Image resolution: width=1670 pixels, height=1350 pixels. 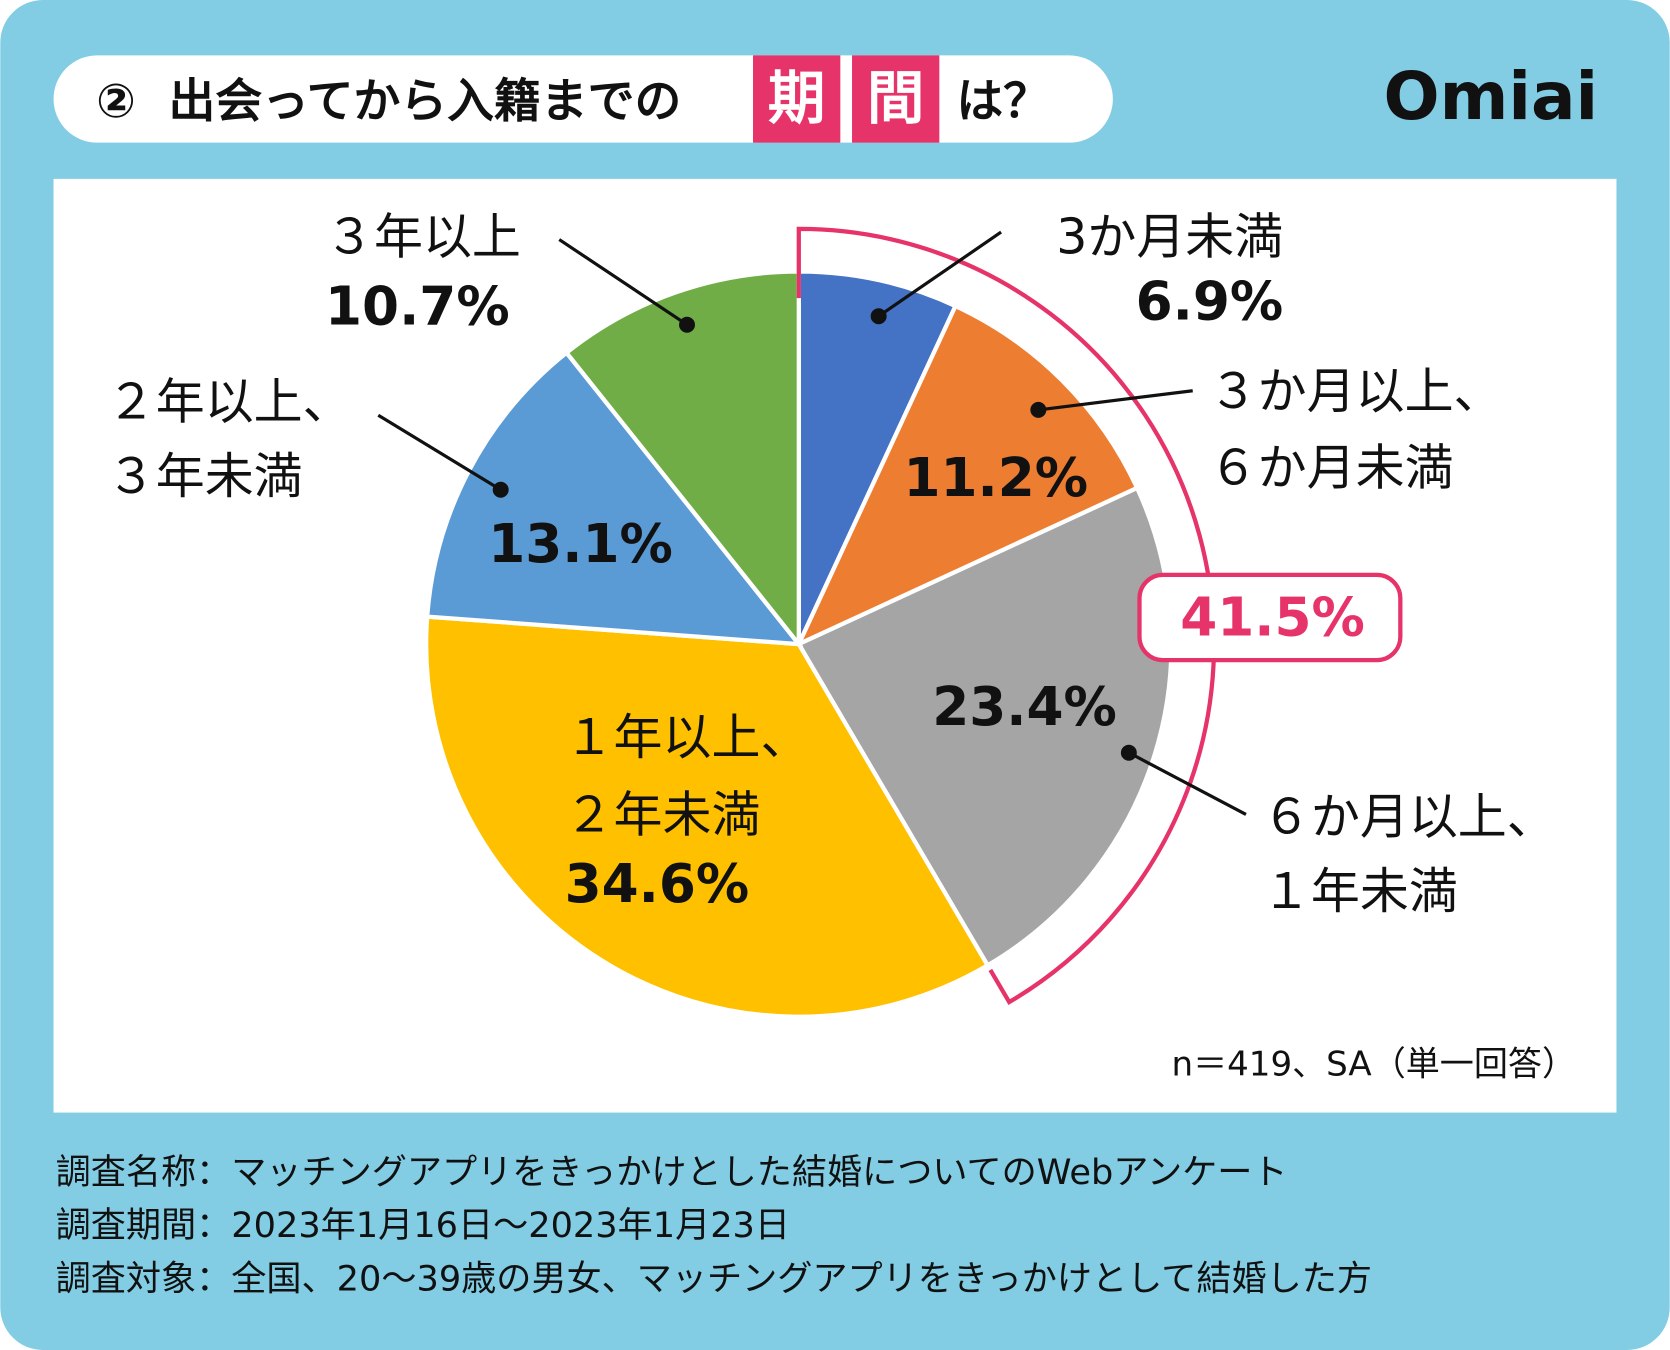 I want to click on title-bar: ② 出会ってから入籍までの 期 間 は？, so click(x=583, y=99).